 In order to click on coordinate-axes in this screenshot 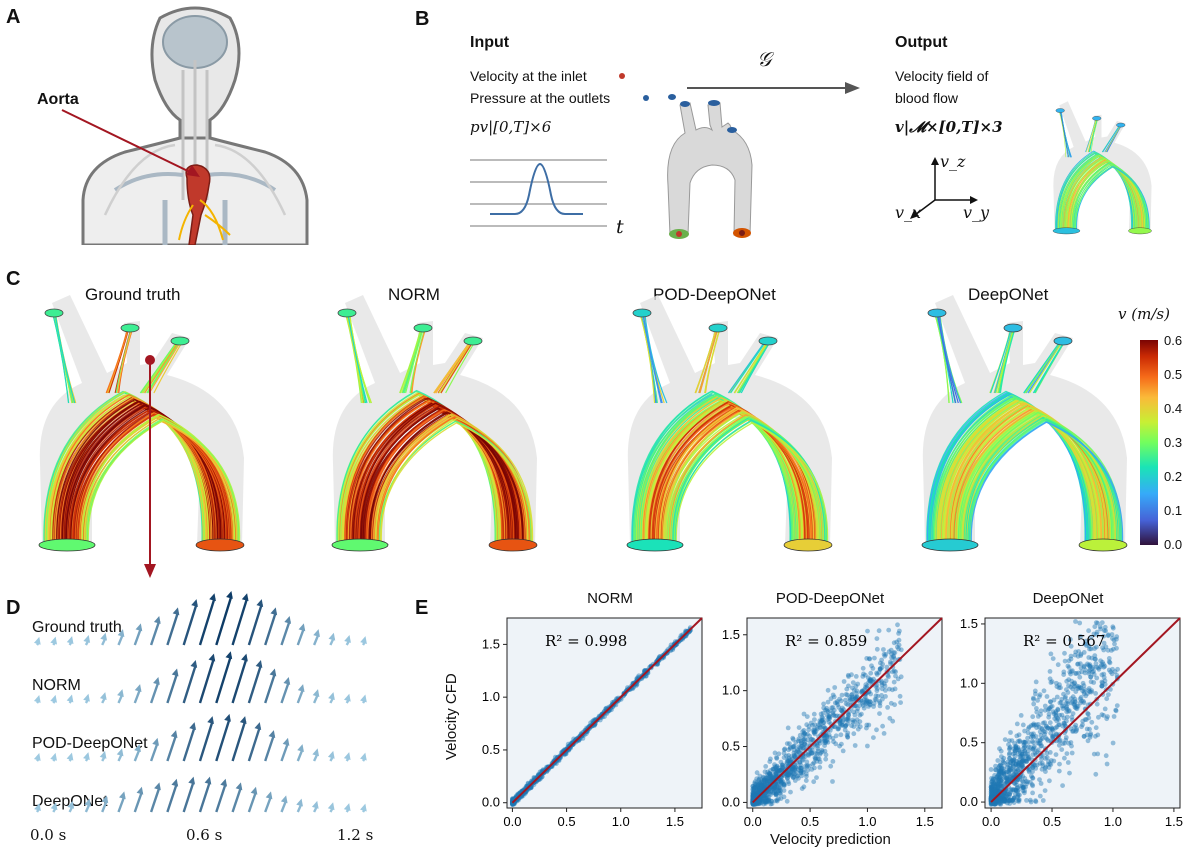, I will do `click(944, 188)`.